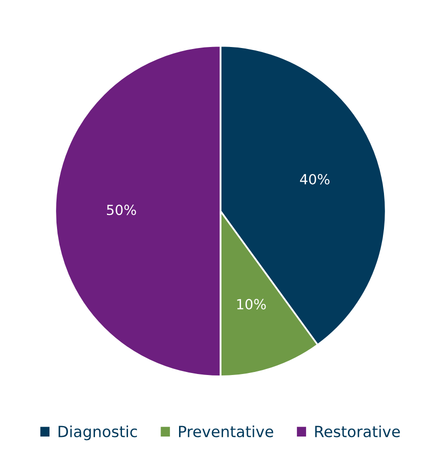  Describe the element at coordinates (97, 432) in the screenshot. I see `legend-label: Diagnostic` at that location.